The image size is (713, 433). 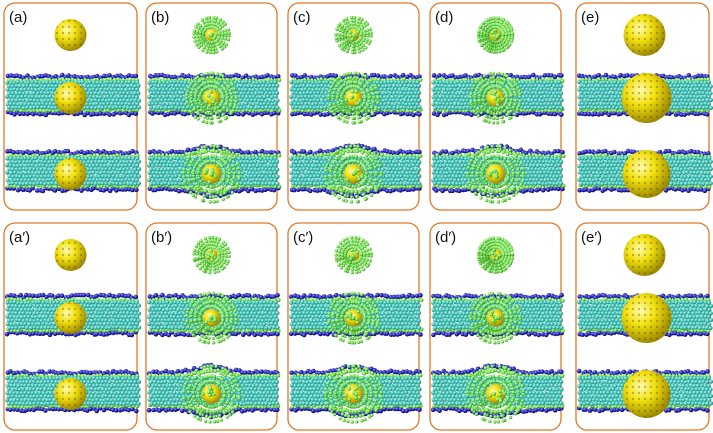 I want to click on panel-label: (d), so click(x=444, y=17).